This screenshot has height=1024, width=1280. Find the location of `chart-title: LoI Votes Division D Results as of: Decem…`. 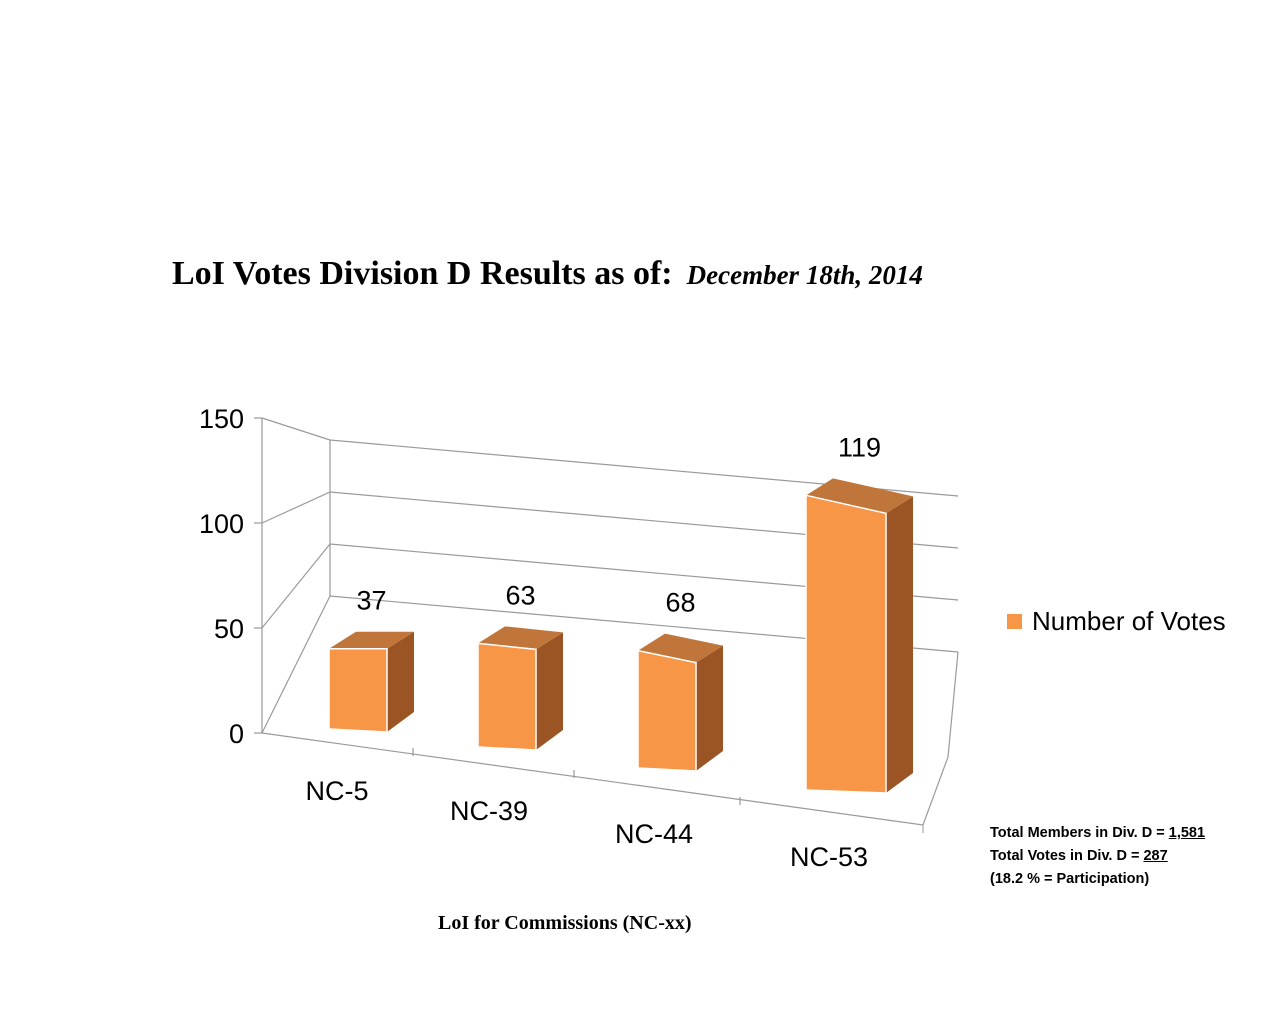

chart-title: LoI Votes Division D Results as of: Decem… is located at coordinates (547, 274).